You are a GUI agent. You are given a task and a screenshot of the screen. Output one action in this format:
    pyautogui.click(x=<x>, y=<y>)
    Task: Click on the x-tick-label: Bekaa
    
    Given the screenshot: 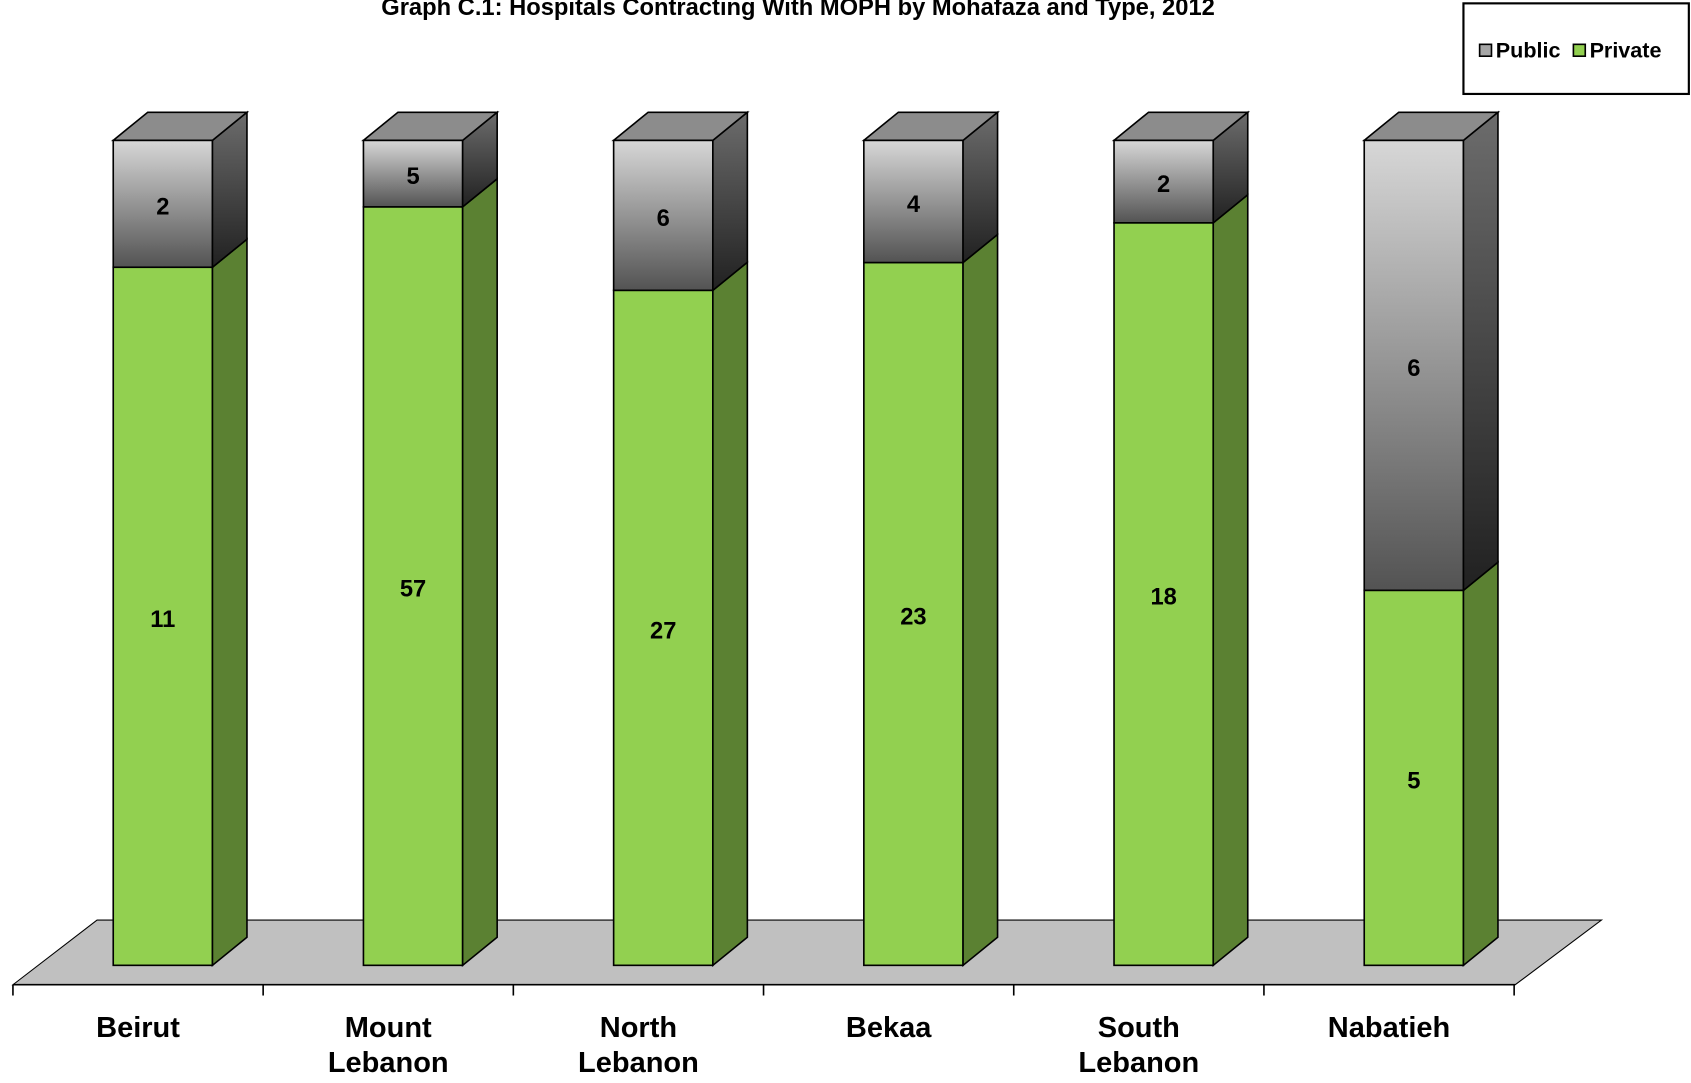 What is the action you would take?
    pyautogui.click(x=888, y=1027)
    